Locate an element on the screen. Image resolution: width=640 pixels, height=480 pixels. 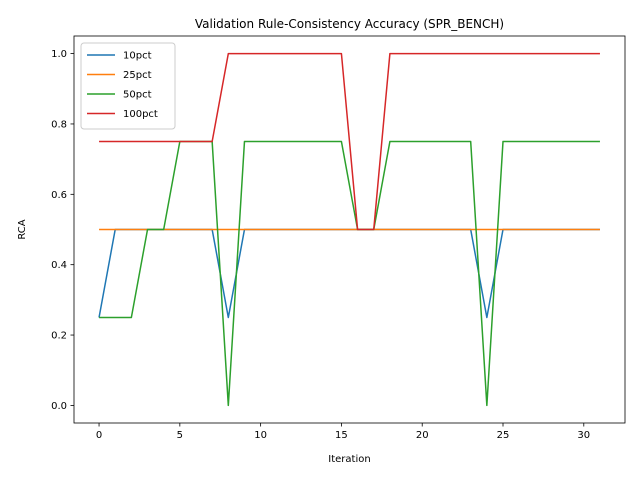
y-axis-title: RCA is located at coordinates (22, 229).